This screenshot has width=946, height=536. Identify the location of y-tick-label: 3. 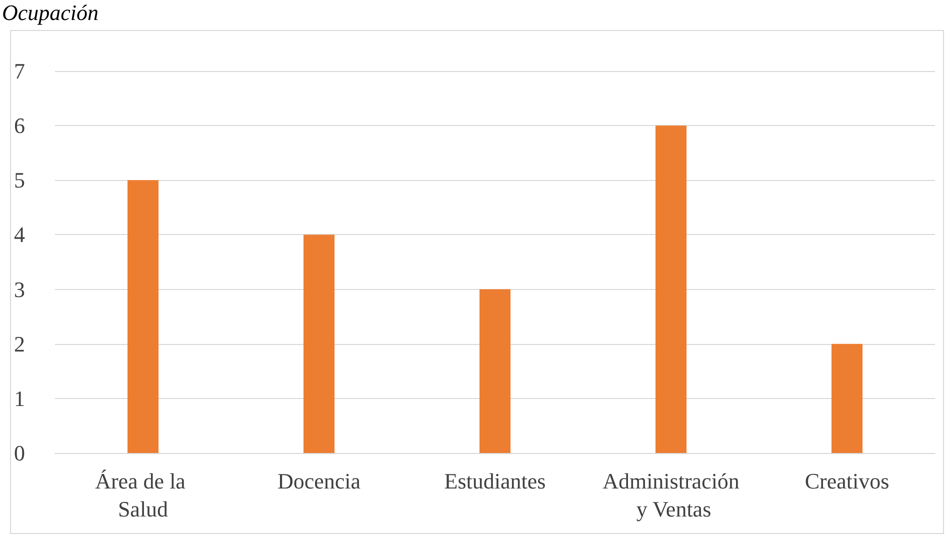
(19, 289).